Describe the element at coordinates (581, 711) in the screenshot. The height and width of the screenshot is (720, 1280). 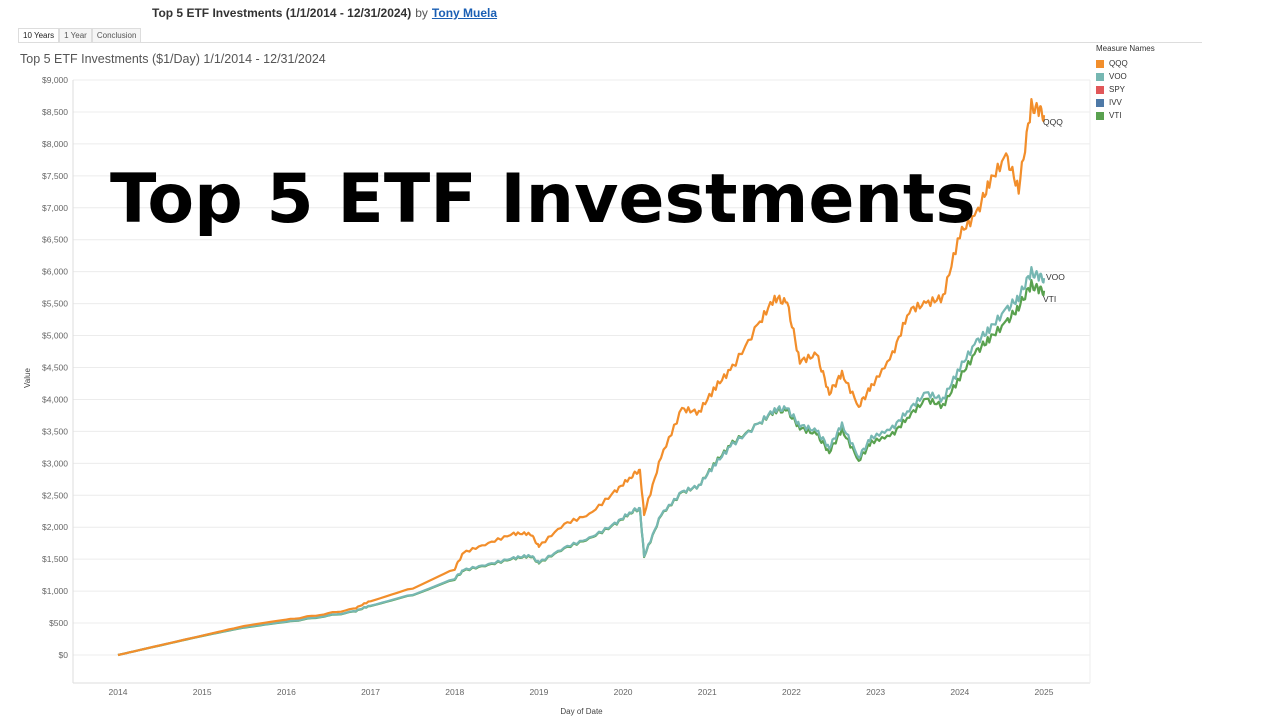
I see `x-axis-label: Day of Date` at that location.